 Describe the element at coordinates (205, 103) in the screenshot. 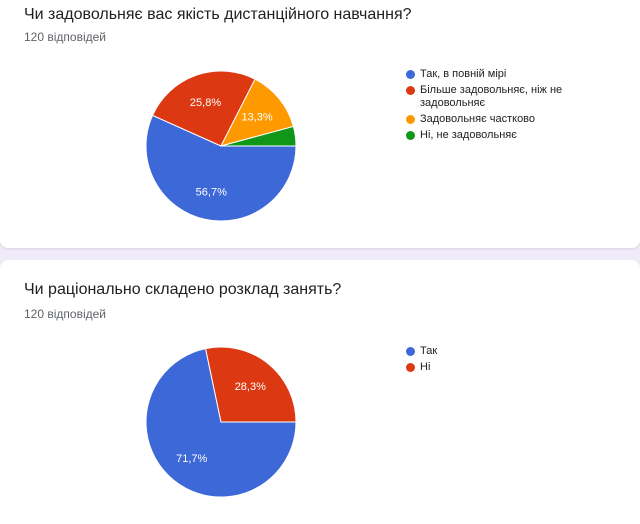

I see `slice-label: 25,8%` at that location.